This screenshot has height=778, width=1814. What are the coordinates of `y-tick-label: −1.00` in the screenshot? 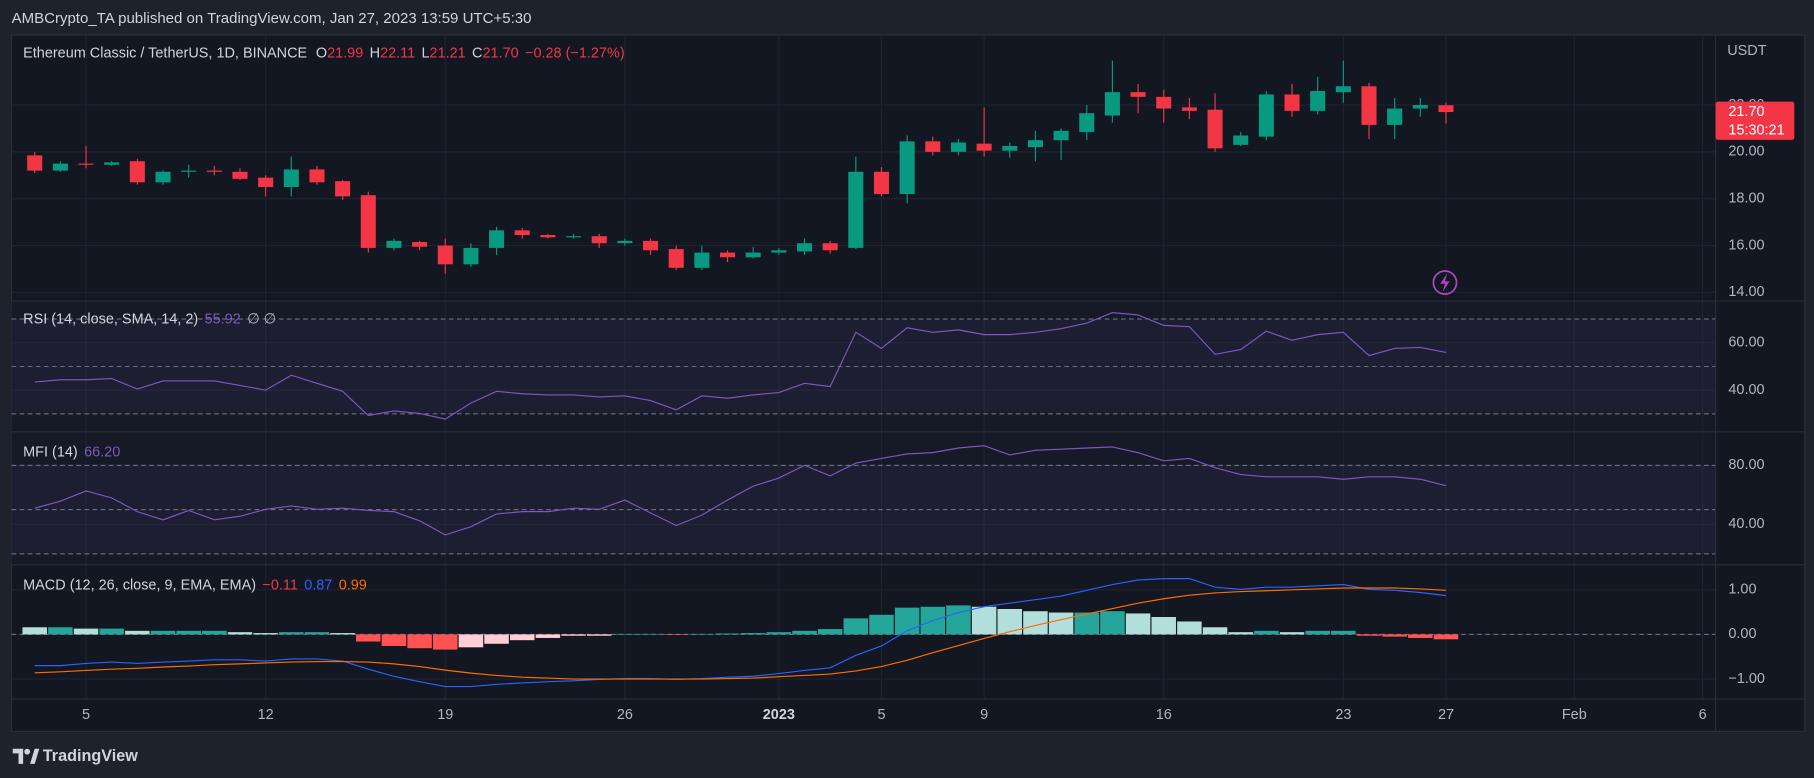 It's located at (1746, 679).